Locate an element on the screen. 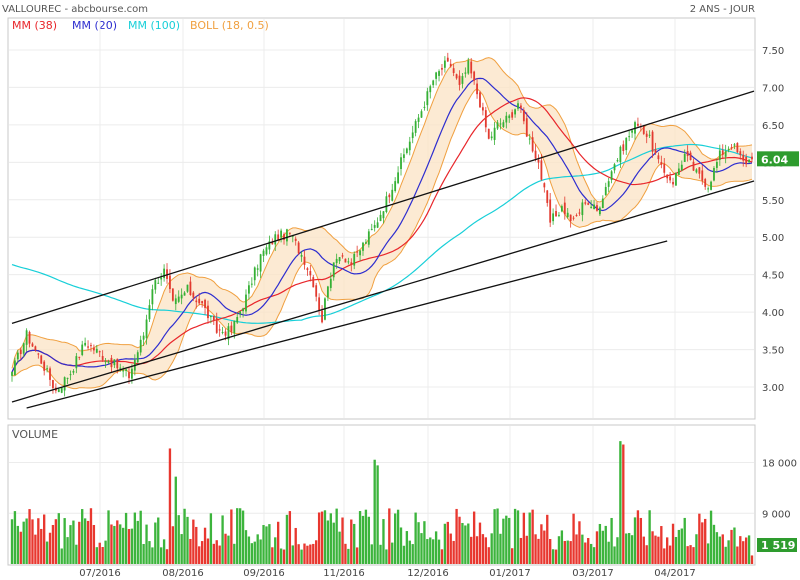 This screenshot has width=800, height=580. period-label: 2 ANS - JOUR is located at coordinates (722, 9).